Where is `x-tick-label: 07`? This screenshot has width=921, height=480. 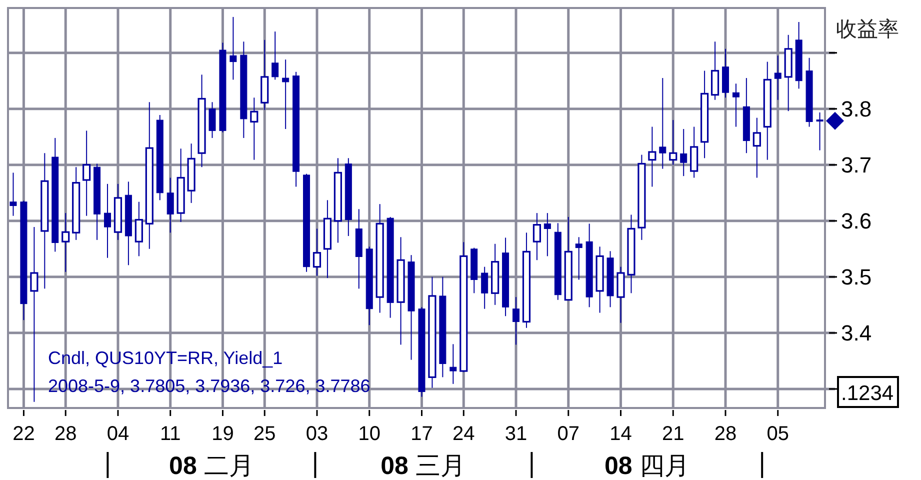 x-tick-label: 07 is located at coordinates (568, 434).